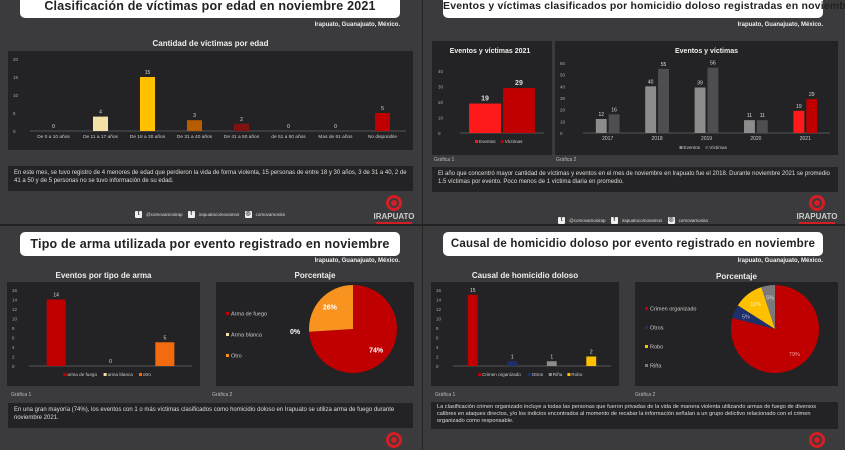  What do you see at coordinates (551, 357) in the screenshot?
I see `data-label: 1` at bounding box center [551, 357].